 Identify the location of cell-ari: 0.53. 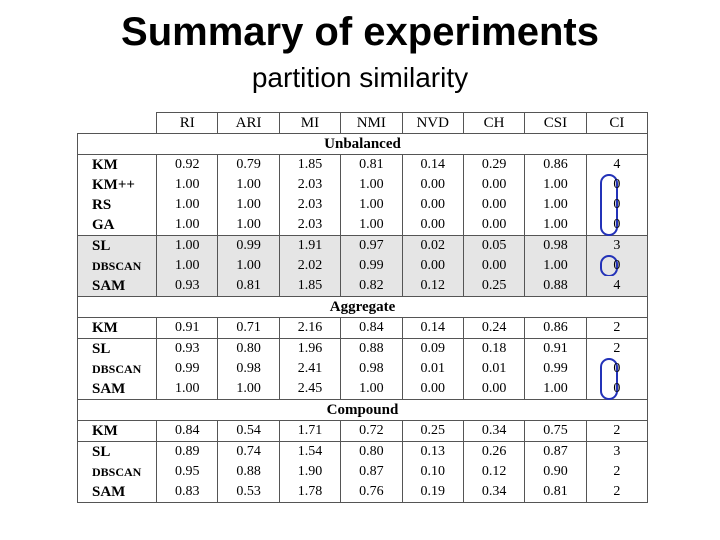
(248, 492).